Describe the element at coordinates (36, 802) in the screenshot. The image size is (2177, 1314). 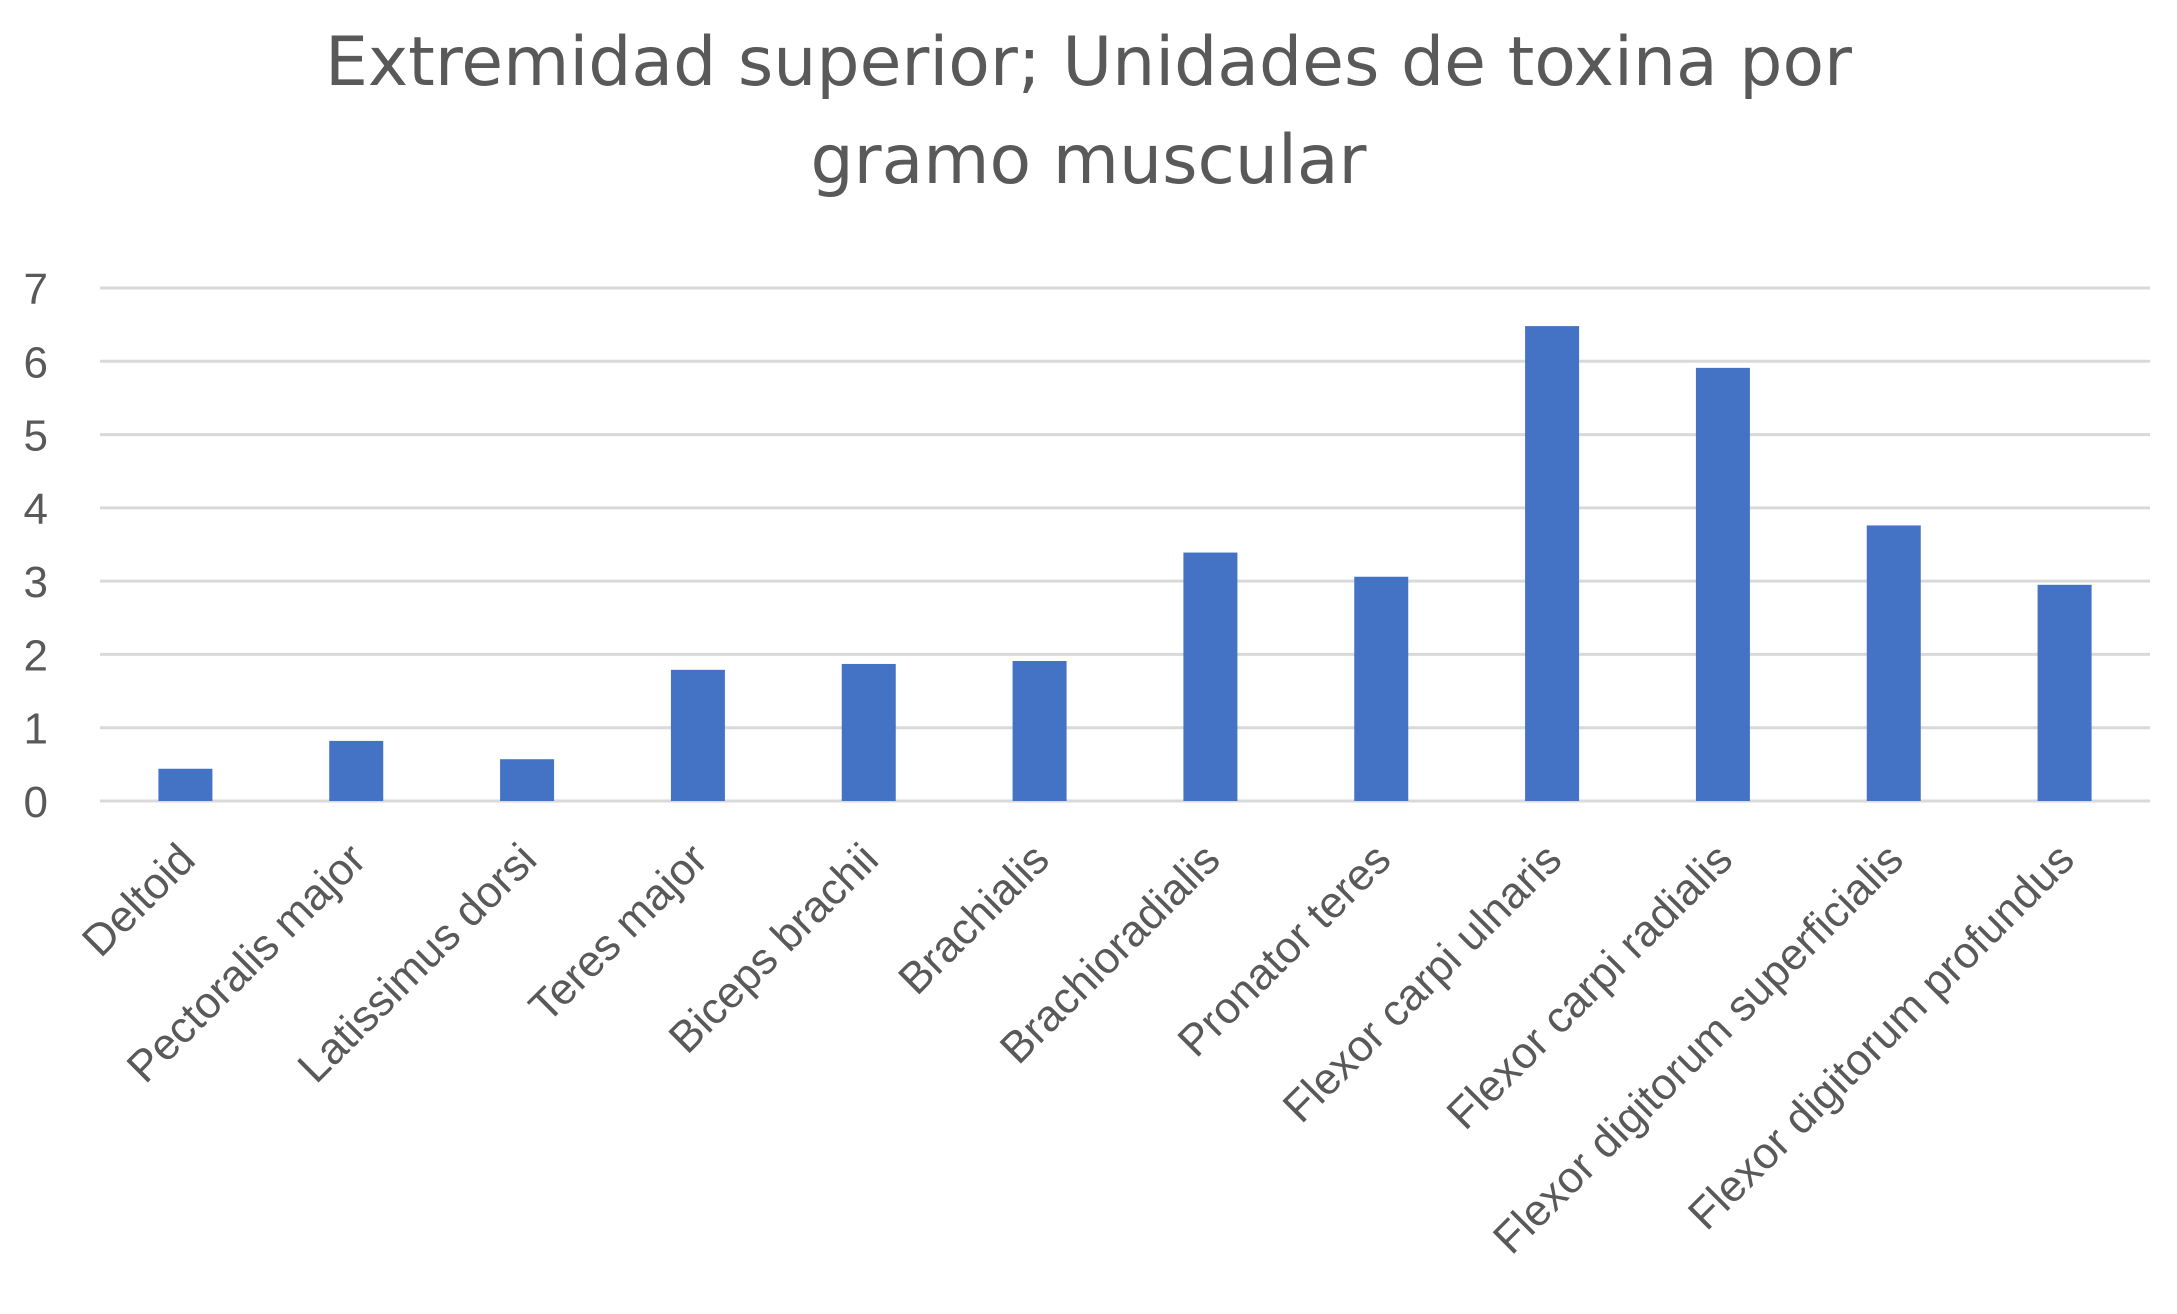
I see `y-tick-label: 0` at that location.